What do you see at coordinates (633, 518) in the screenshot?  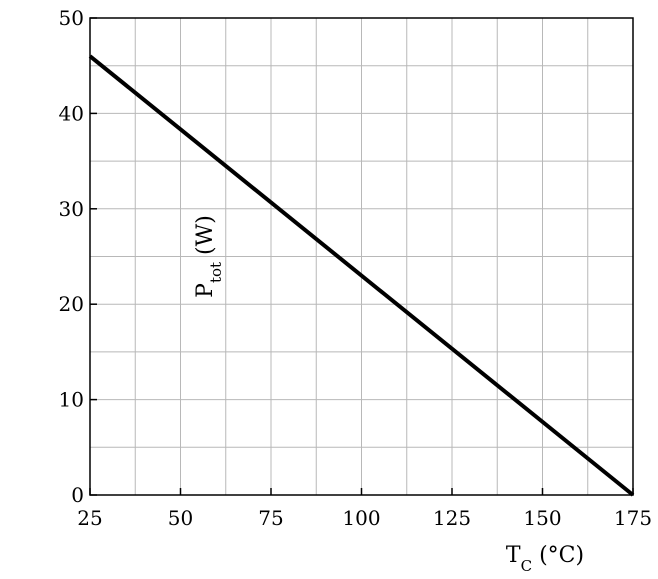 I see `x-tick-label: 175` at bounding box center [633, 518].